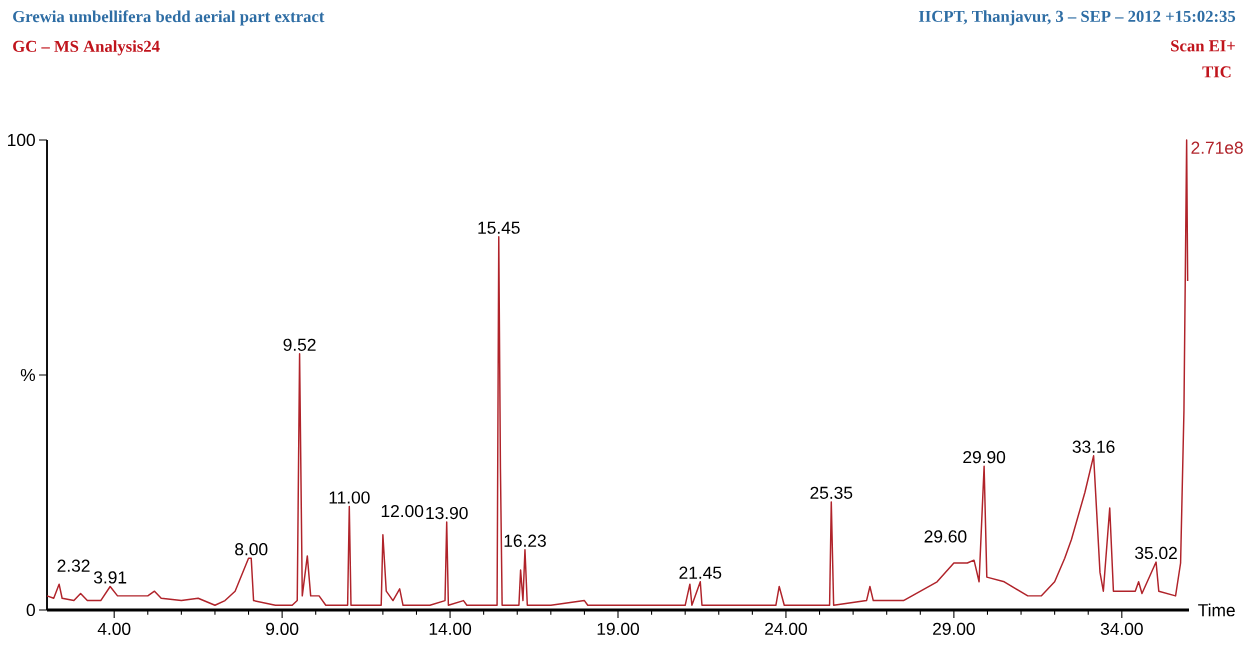 This screenshot has width=1246, height=660. I want to click on annotation: 33.16, so click(1093, 446).